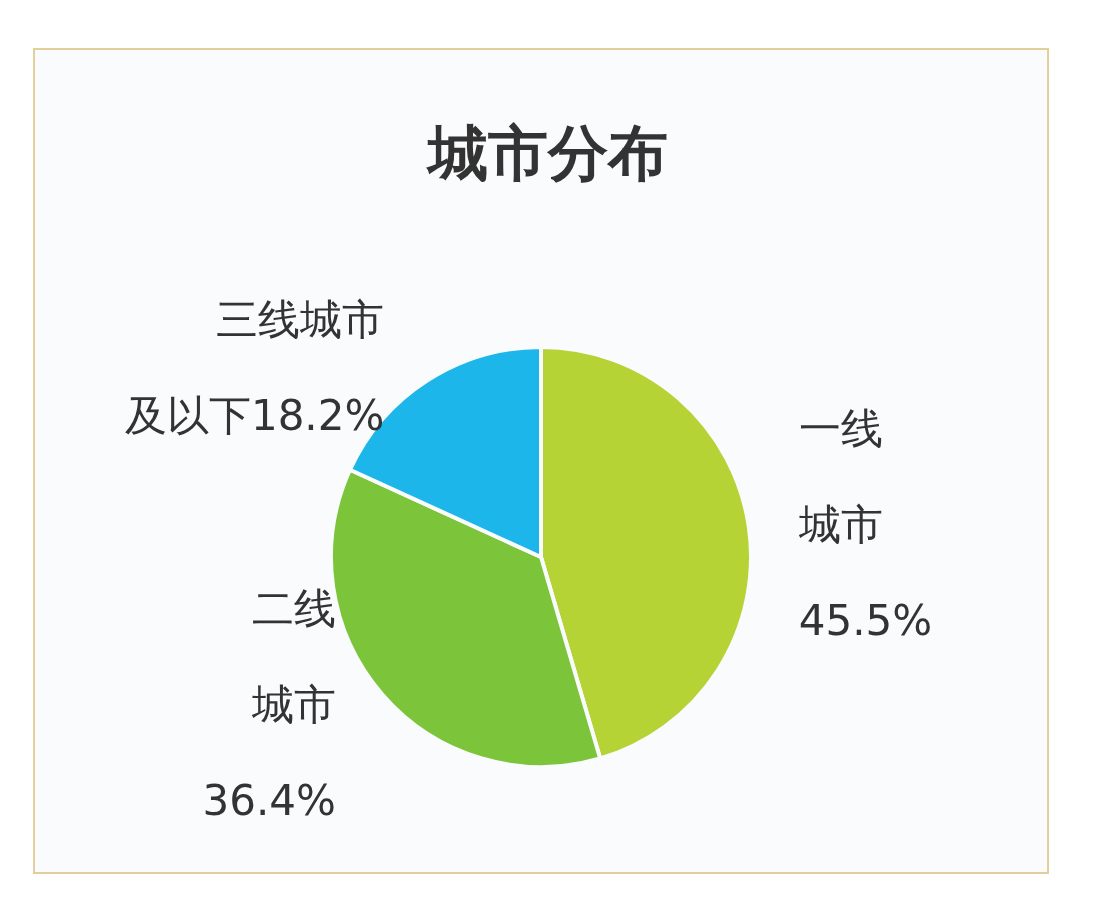 This screenshot has height=900, width=1096. Describe the element at coordinates (293, 656) in the screenshot. I see `slice-label: 二线城市` at that location.